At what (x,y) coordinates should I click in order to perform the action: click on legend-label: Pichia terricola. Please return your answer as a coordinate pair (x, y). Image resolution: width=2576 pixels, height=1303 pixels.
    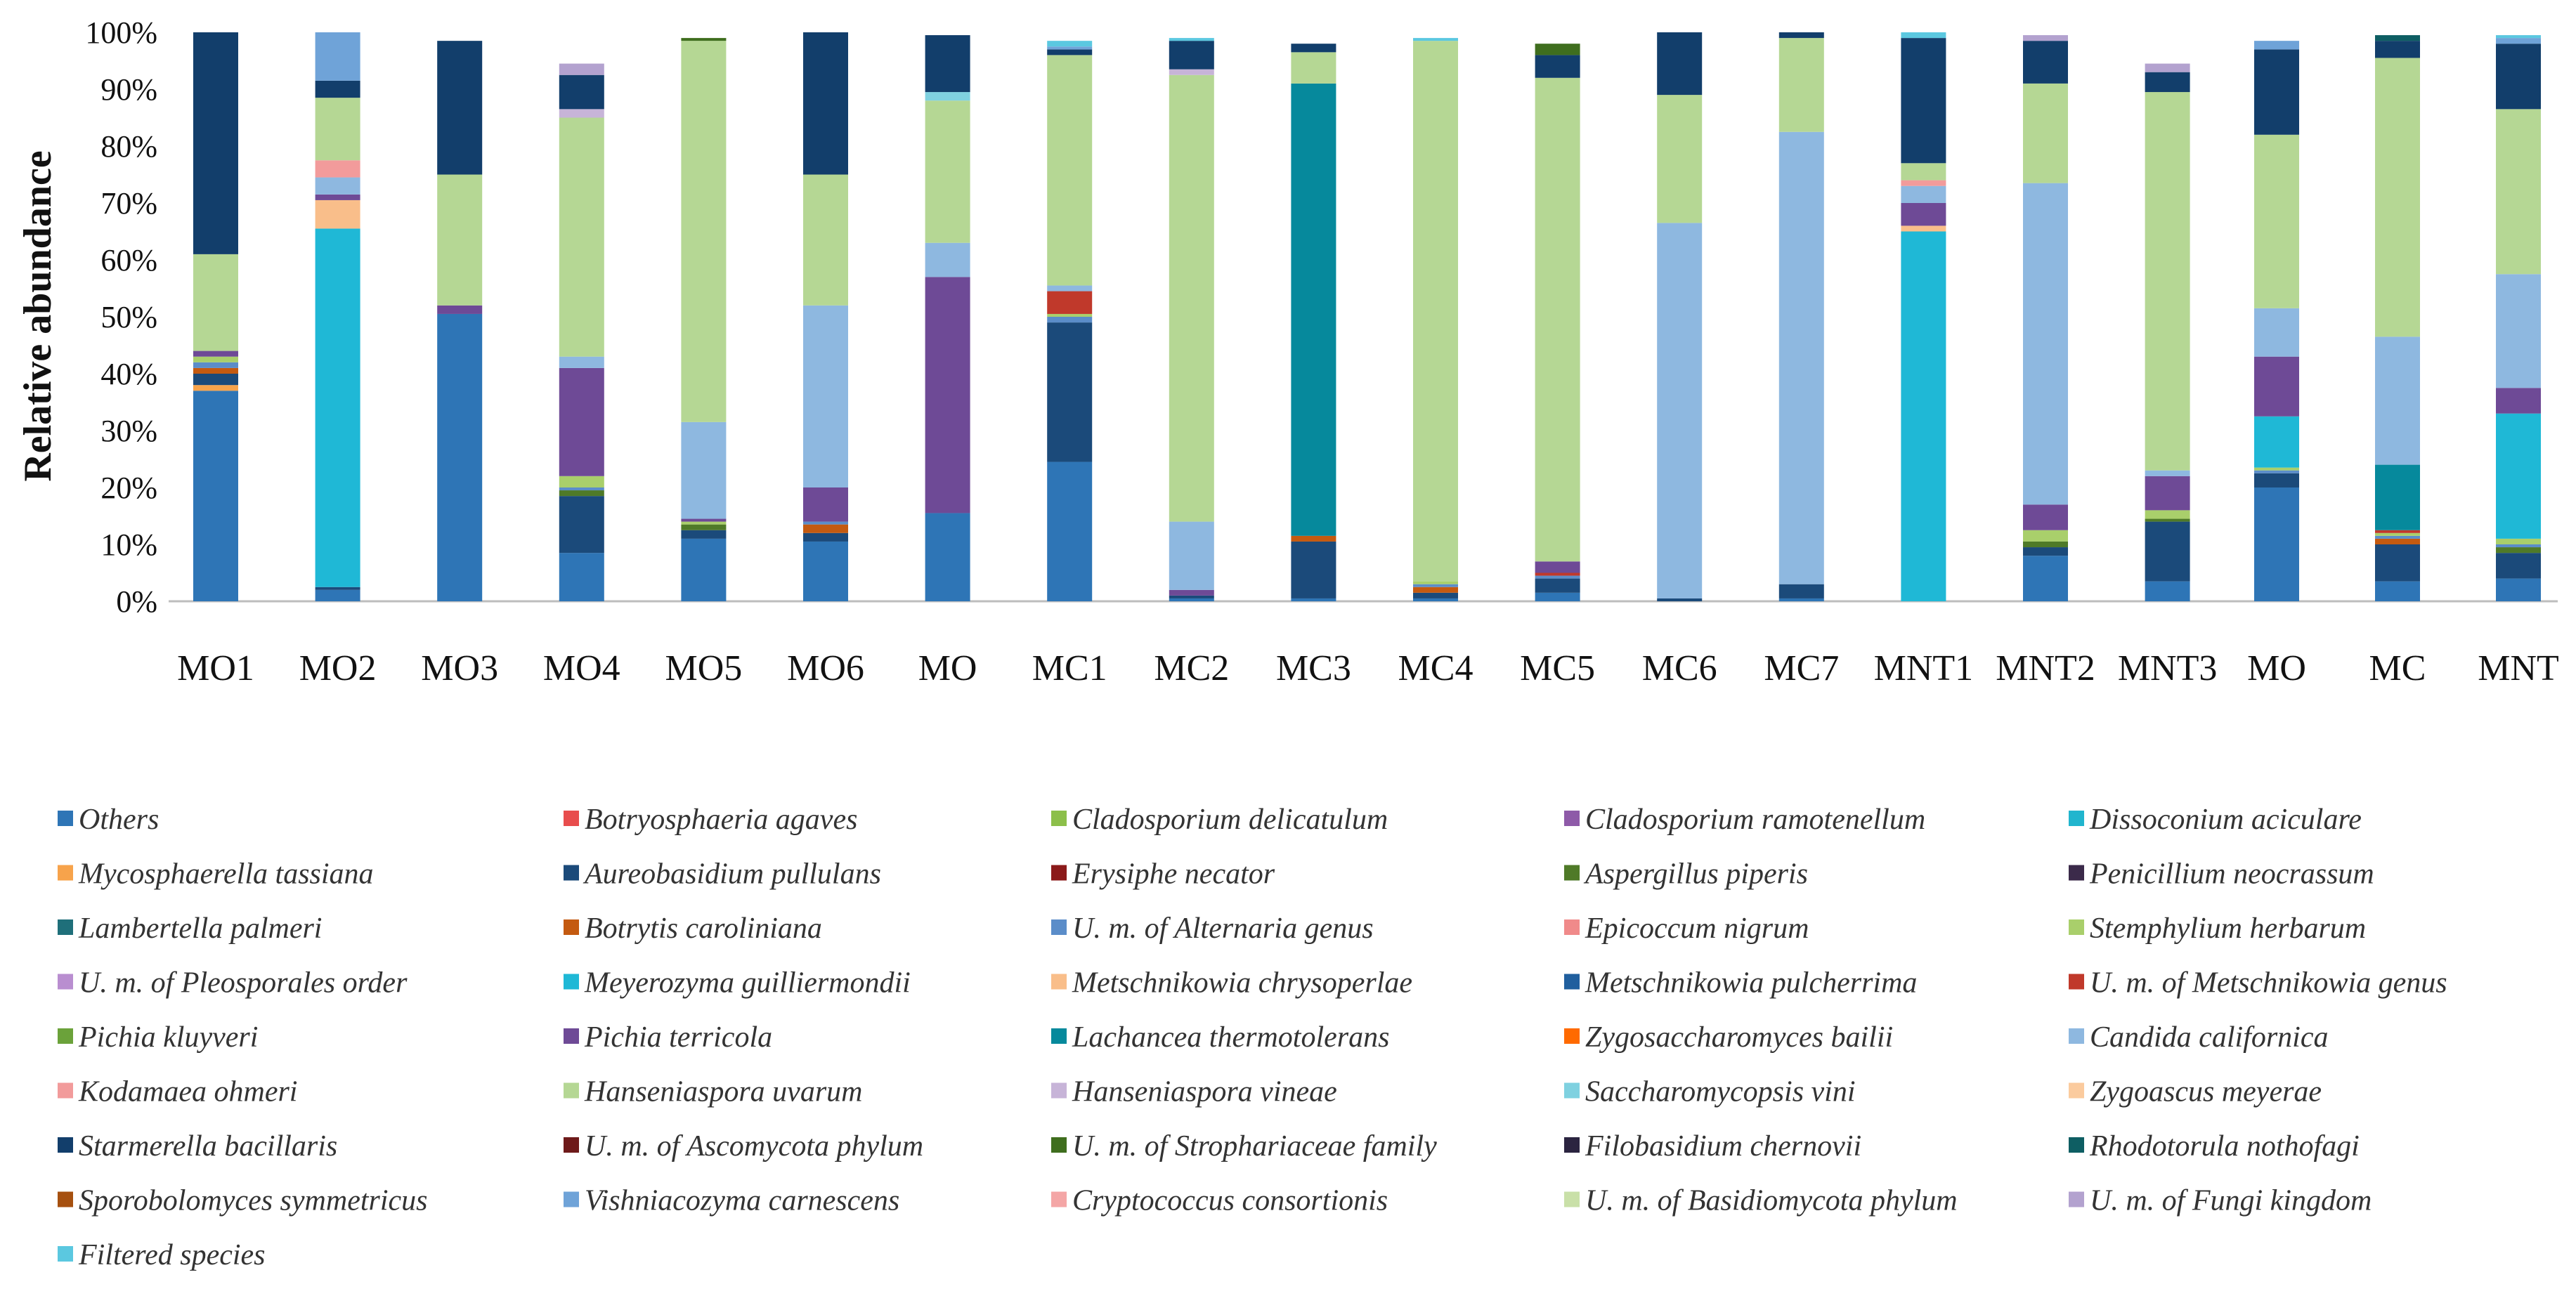
    Looking at the image, I should click on (678, 1037).